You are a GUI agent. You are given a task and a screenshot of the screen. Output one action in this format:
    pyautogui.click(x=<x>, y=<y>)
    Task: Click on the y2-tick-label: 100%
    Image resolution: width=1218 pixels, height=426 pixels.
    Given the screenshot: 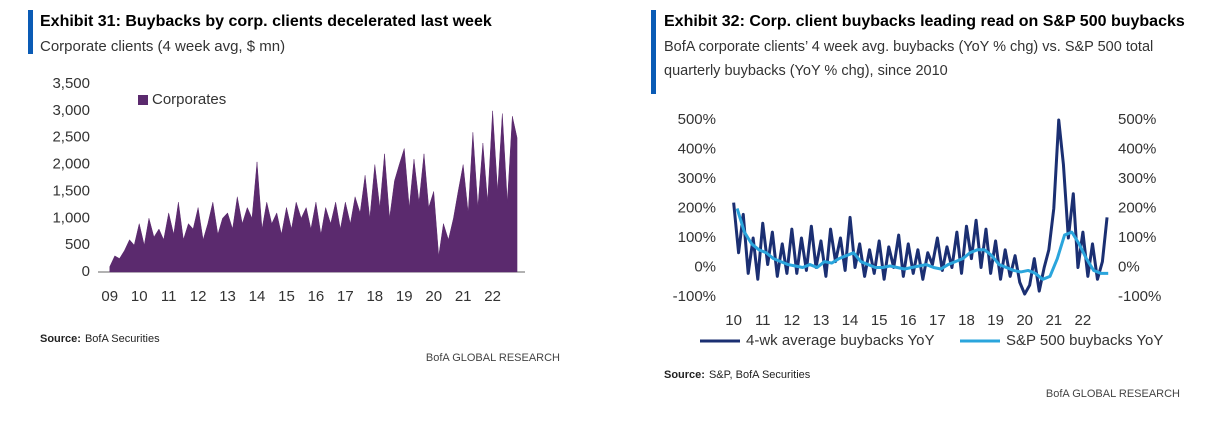 What is the action you would take?
    pyautogui.click(x=1137, y=237)
    